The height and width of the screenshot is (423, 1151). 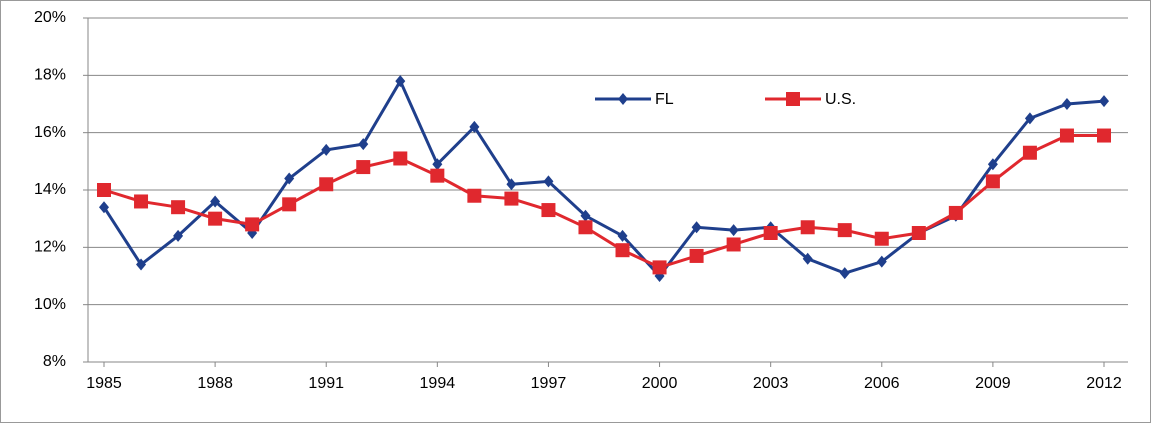 What do you see at coordinates (438, 383) in the screenshot?
I see `x-tick-label: 1994` at bounding box center [438, 383].